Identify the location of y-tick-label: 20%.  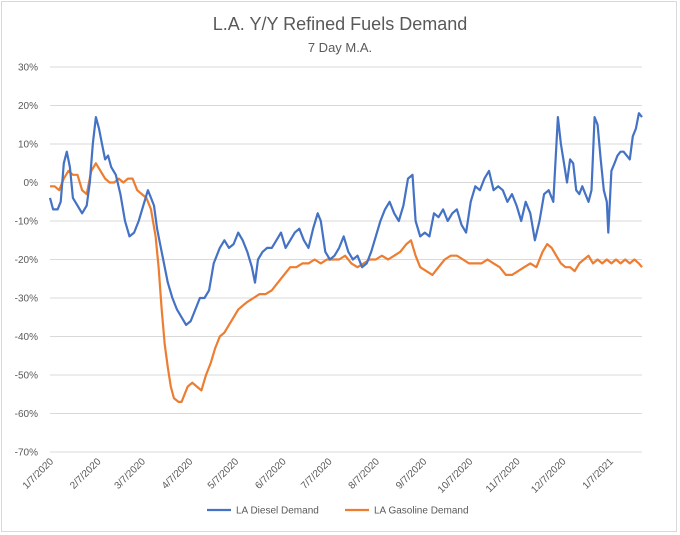
(28, 106).